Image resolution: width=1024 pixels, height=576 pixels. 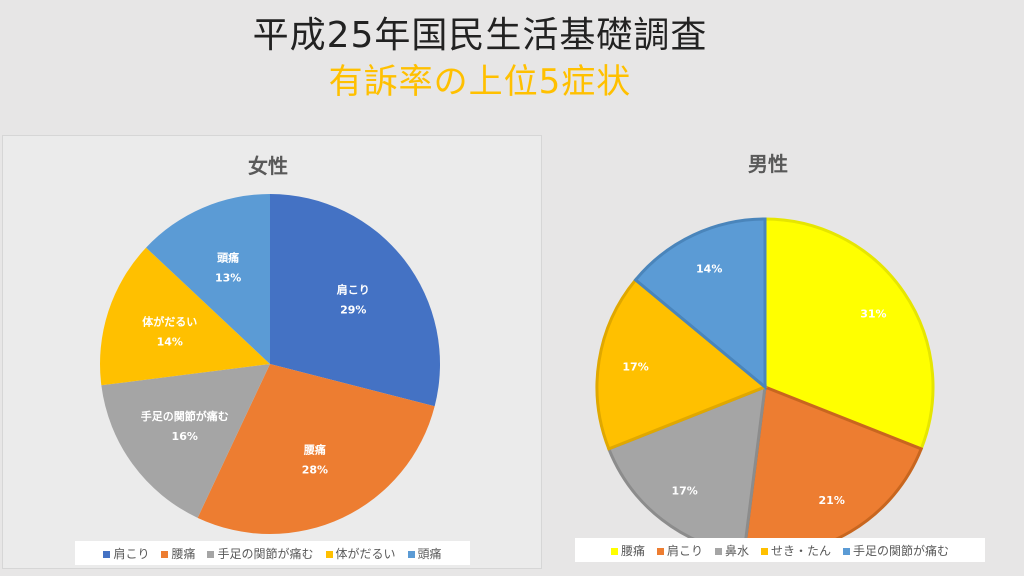 What do you see at coordinates (480, 82) in the screenshot?
I see `subtitle: 有訴率の上位5症状` at bounding box center [480, 82].